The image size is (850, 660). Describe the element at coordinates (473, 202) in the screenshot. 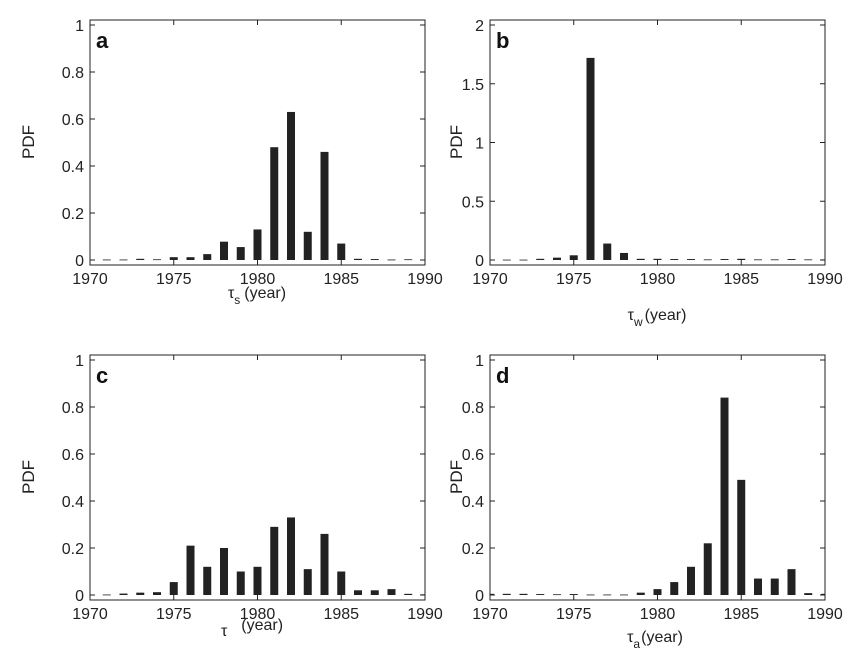

I see `y-tick-label: 0.5` at that location.